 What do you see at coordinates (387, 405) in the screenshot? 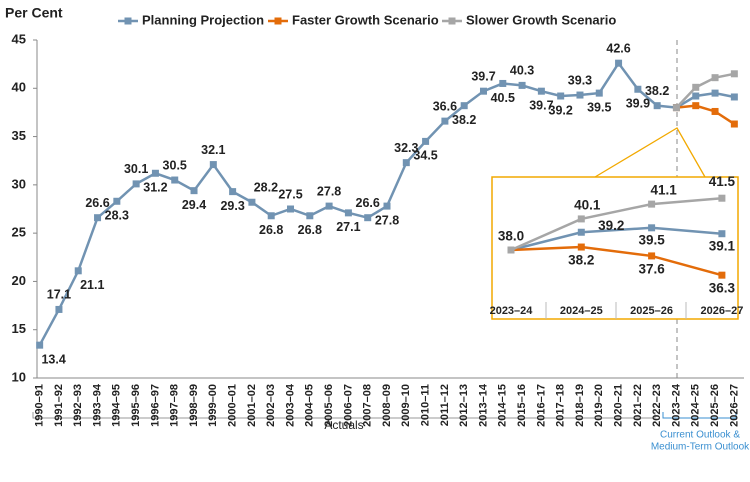
I see `x-tick-label: 2008–09` at bounding box center [387, 405].